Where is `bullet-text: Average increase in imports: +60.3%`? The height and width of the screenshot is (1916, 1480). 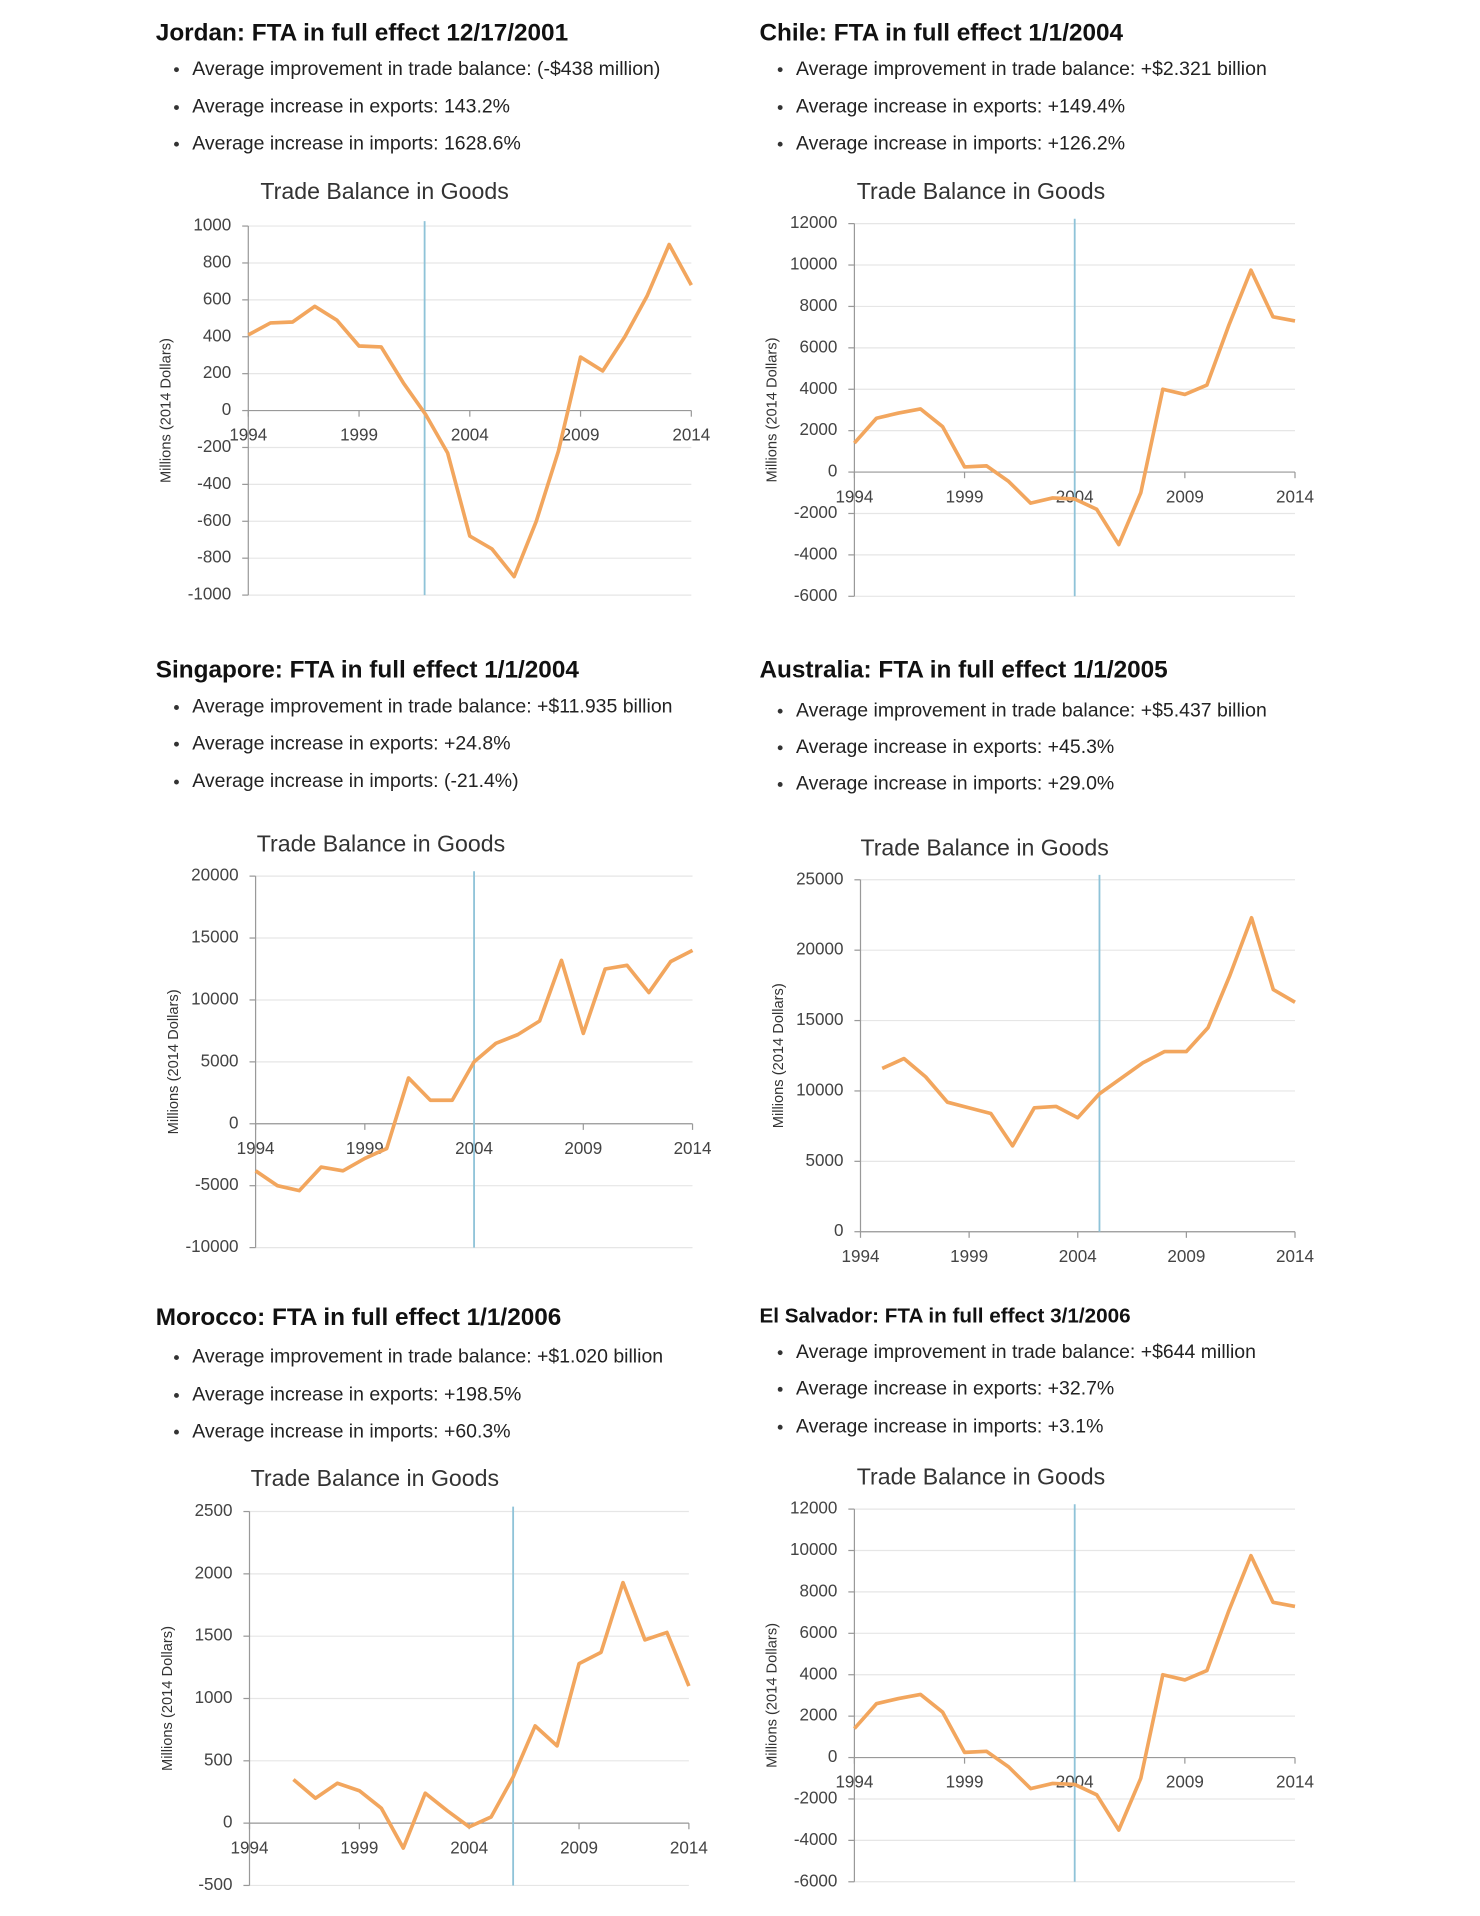
bullet-text: Average increase in imports: +60.3% is located at coordinates (351, 1431).